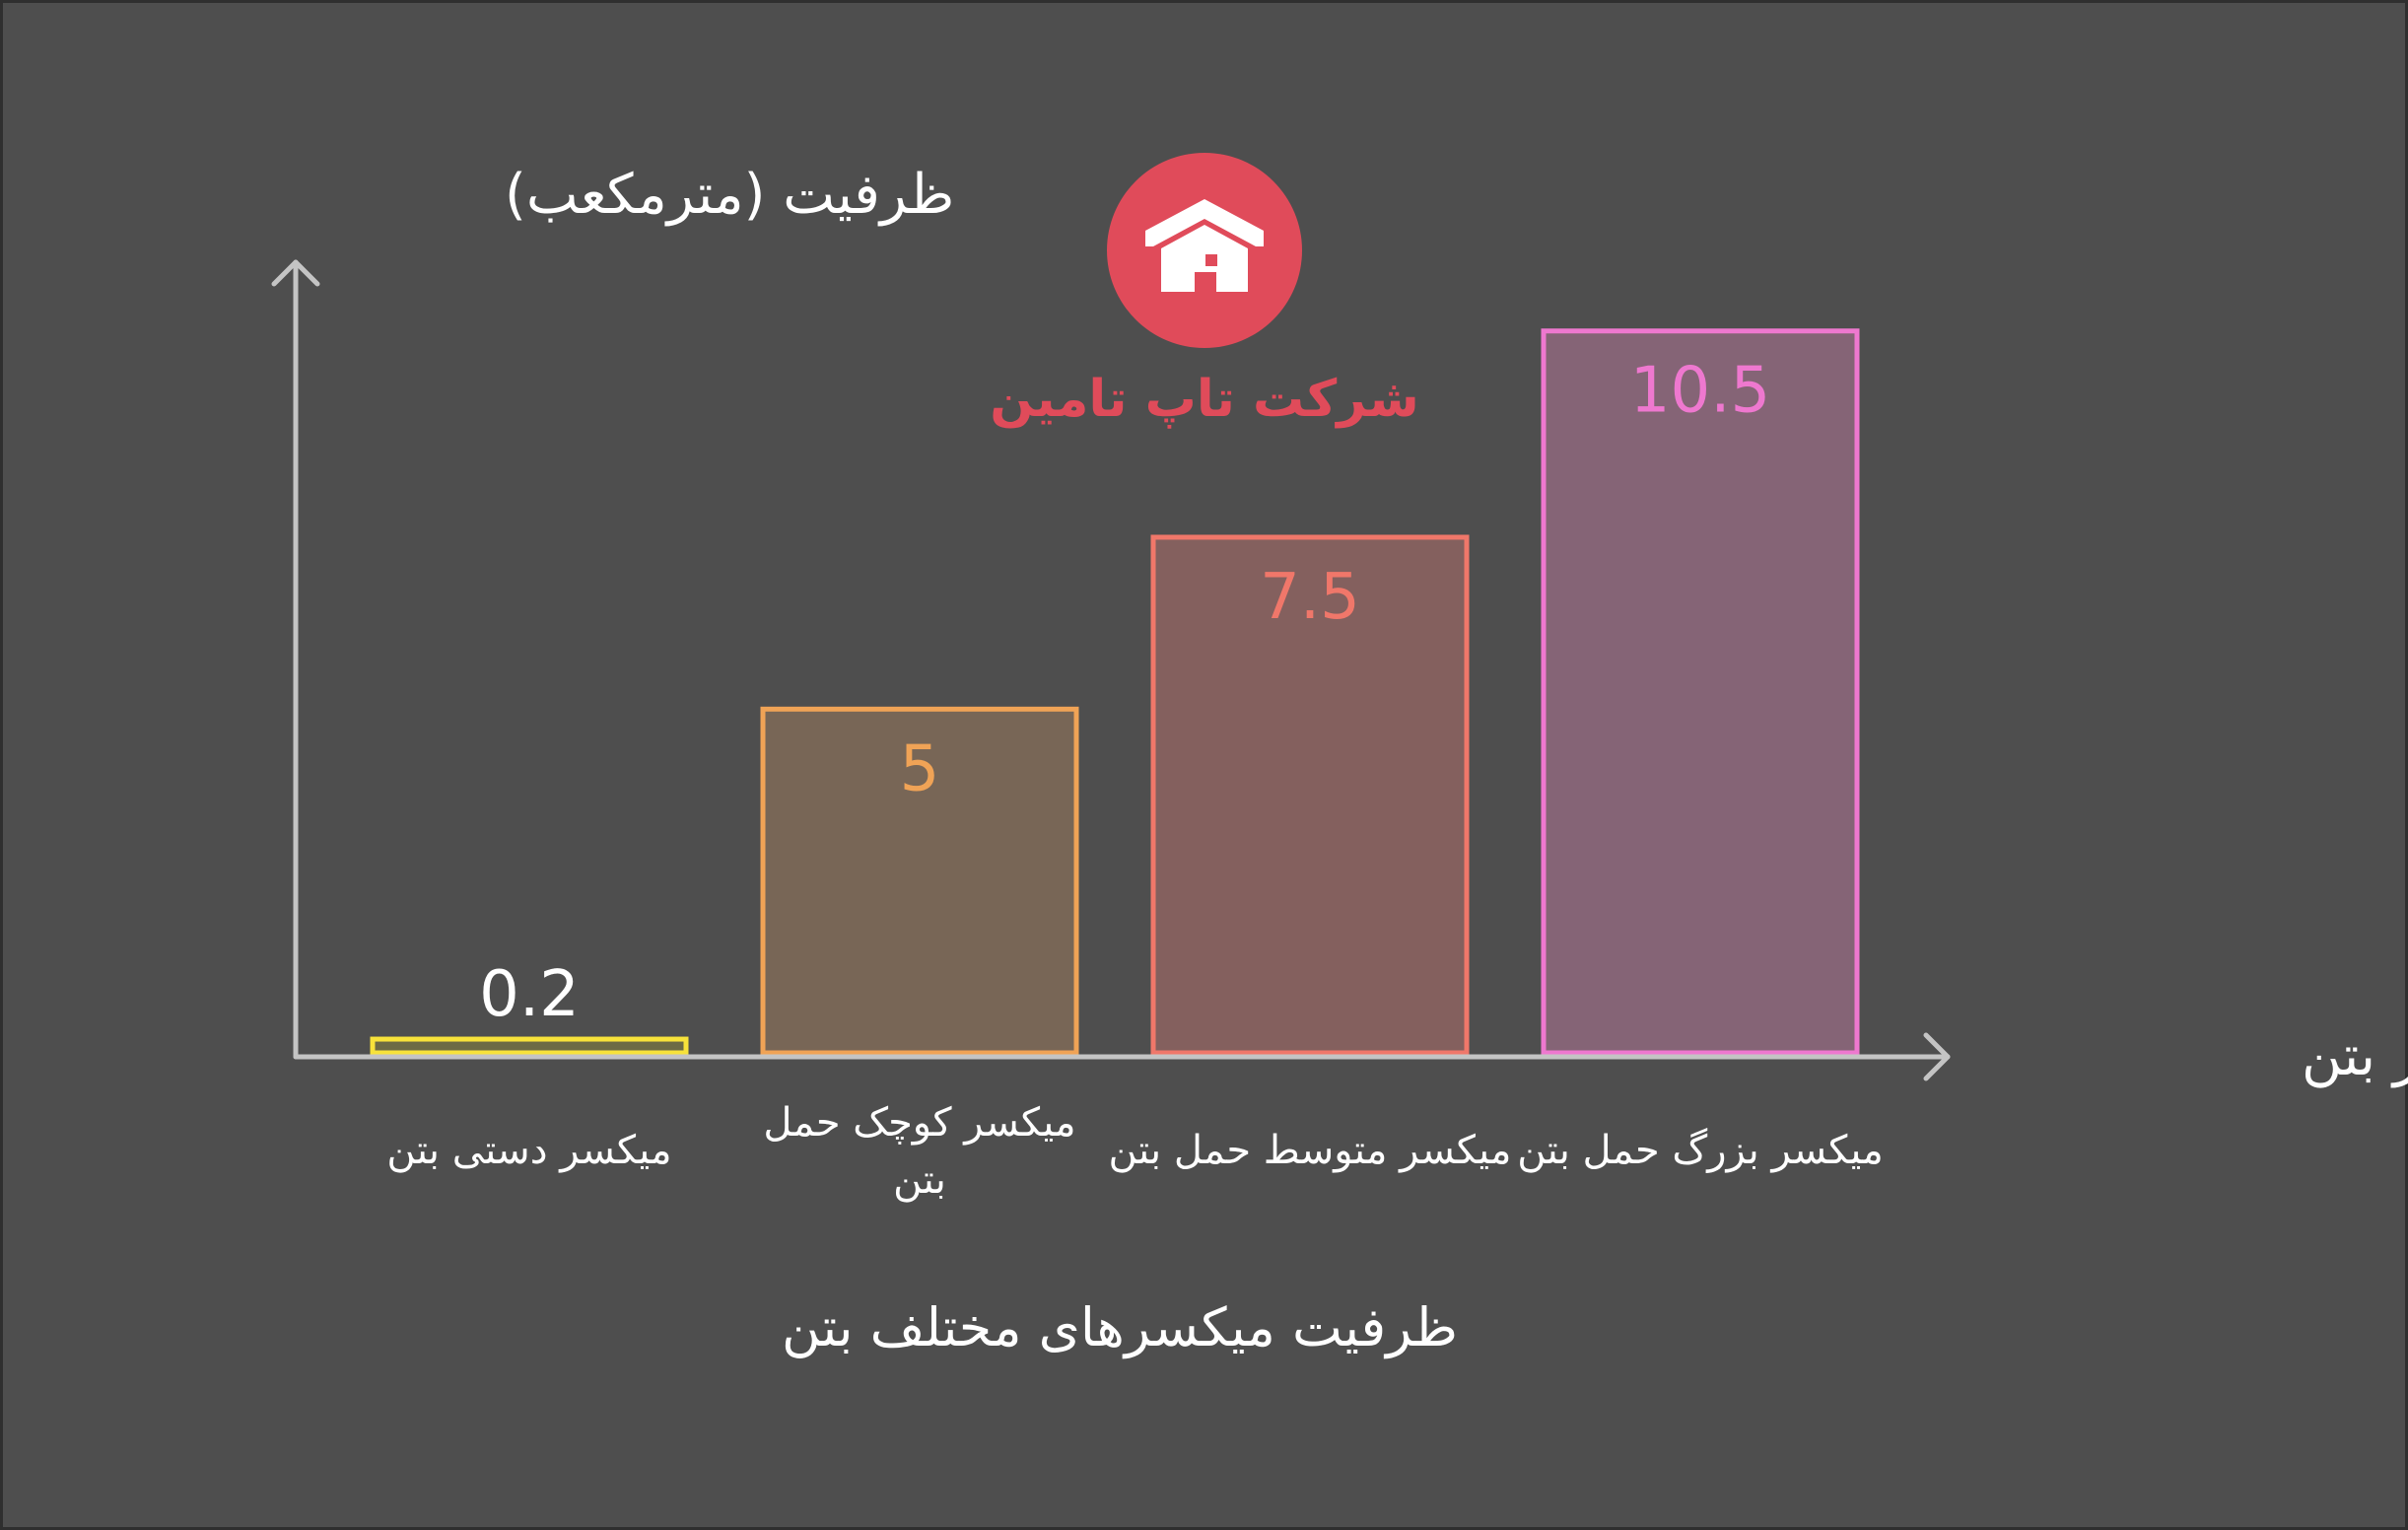 The image size is (2408, 1530). Describe the element at coordinates (529, 1150) in the screenshot. I see `category-label-1: میکسر دستی بتن` at that location.